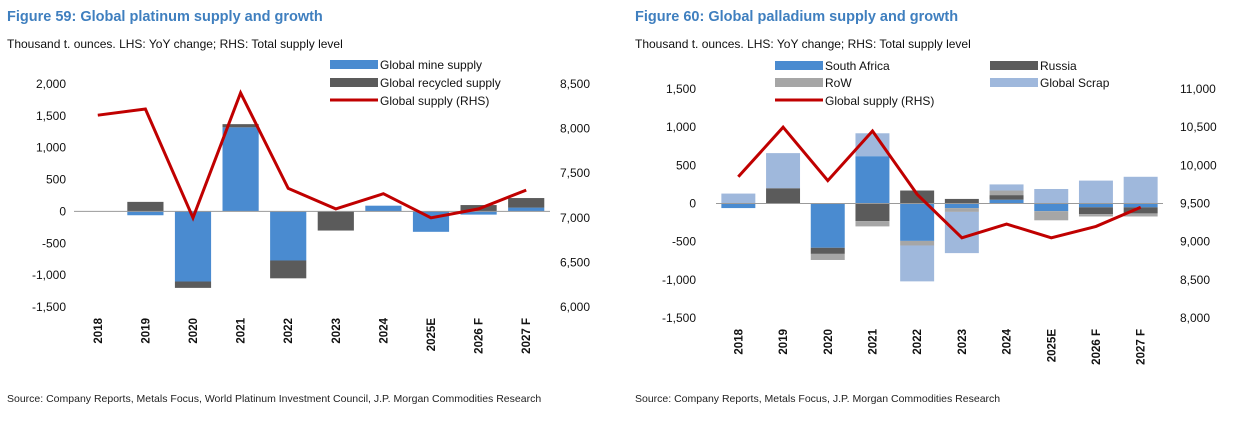 The width and height of the screenshot is (1242, 436). What do you see at coordinates (1198, 127) in the screenshot?
I see `y-right-tick-label: 10,500` at bounding box center [1198, 127].